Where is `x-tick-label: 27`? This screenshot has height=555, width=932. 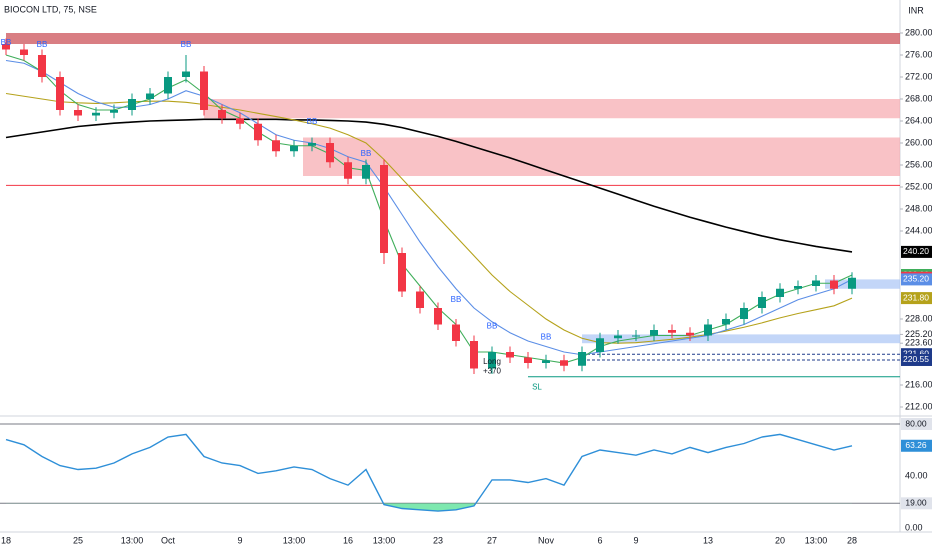
x-tick-label: 27 is located at coordinates (492, 540).